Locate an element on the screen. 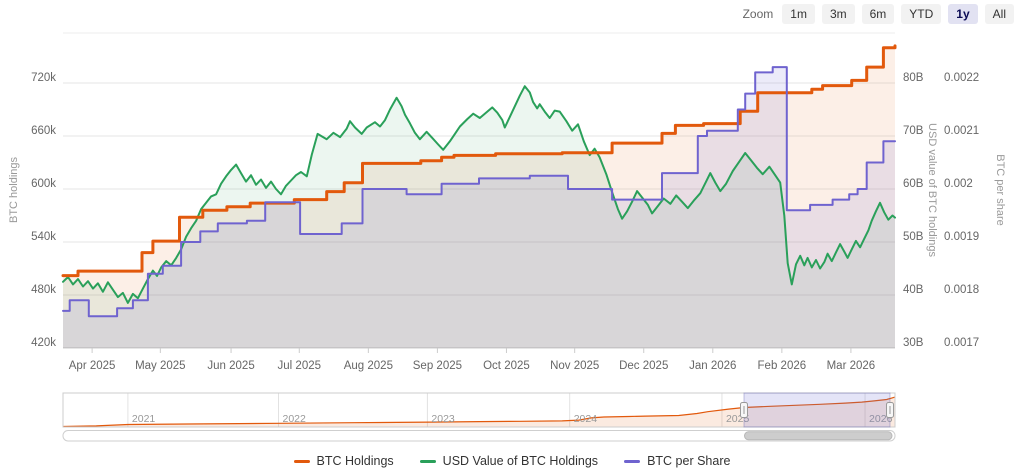 This screenshot has height=476, width=1024. usd-axis-label: 50B is located at coordinates (913, 237).